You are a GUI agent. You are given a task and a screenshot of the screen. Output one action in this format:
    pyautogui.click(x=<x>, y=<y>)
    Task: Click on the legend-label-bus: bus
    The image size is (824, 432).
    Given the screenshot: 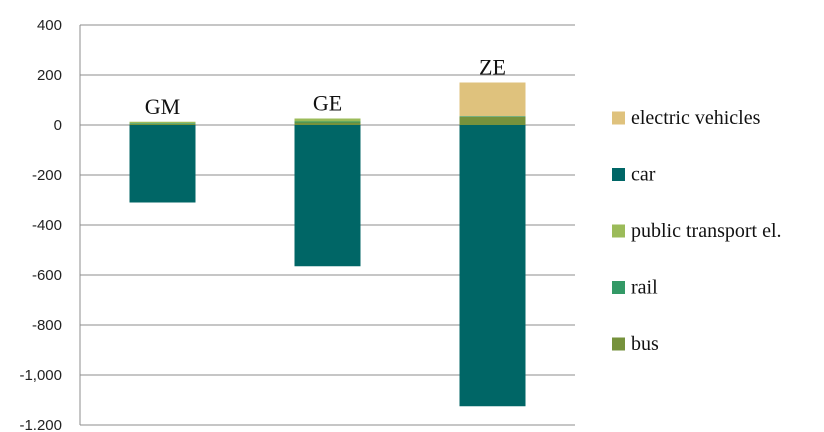 What is the action you would take?
    pyautogui.click(x=645, y=344)
    